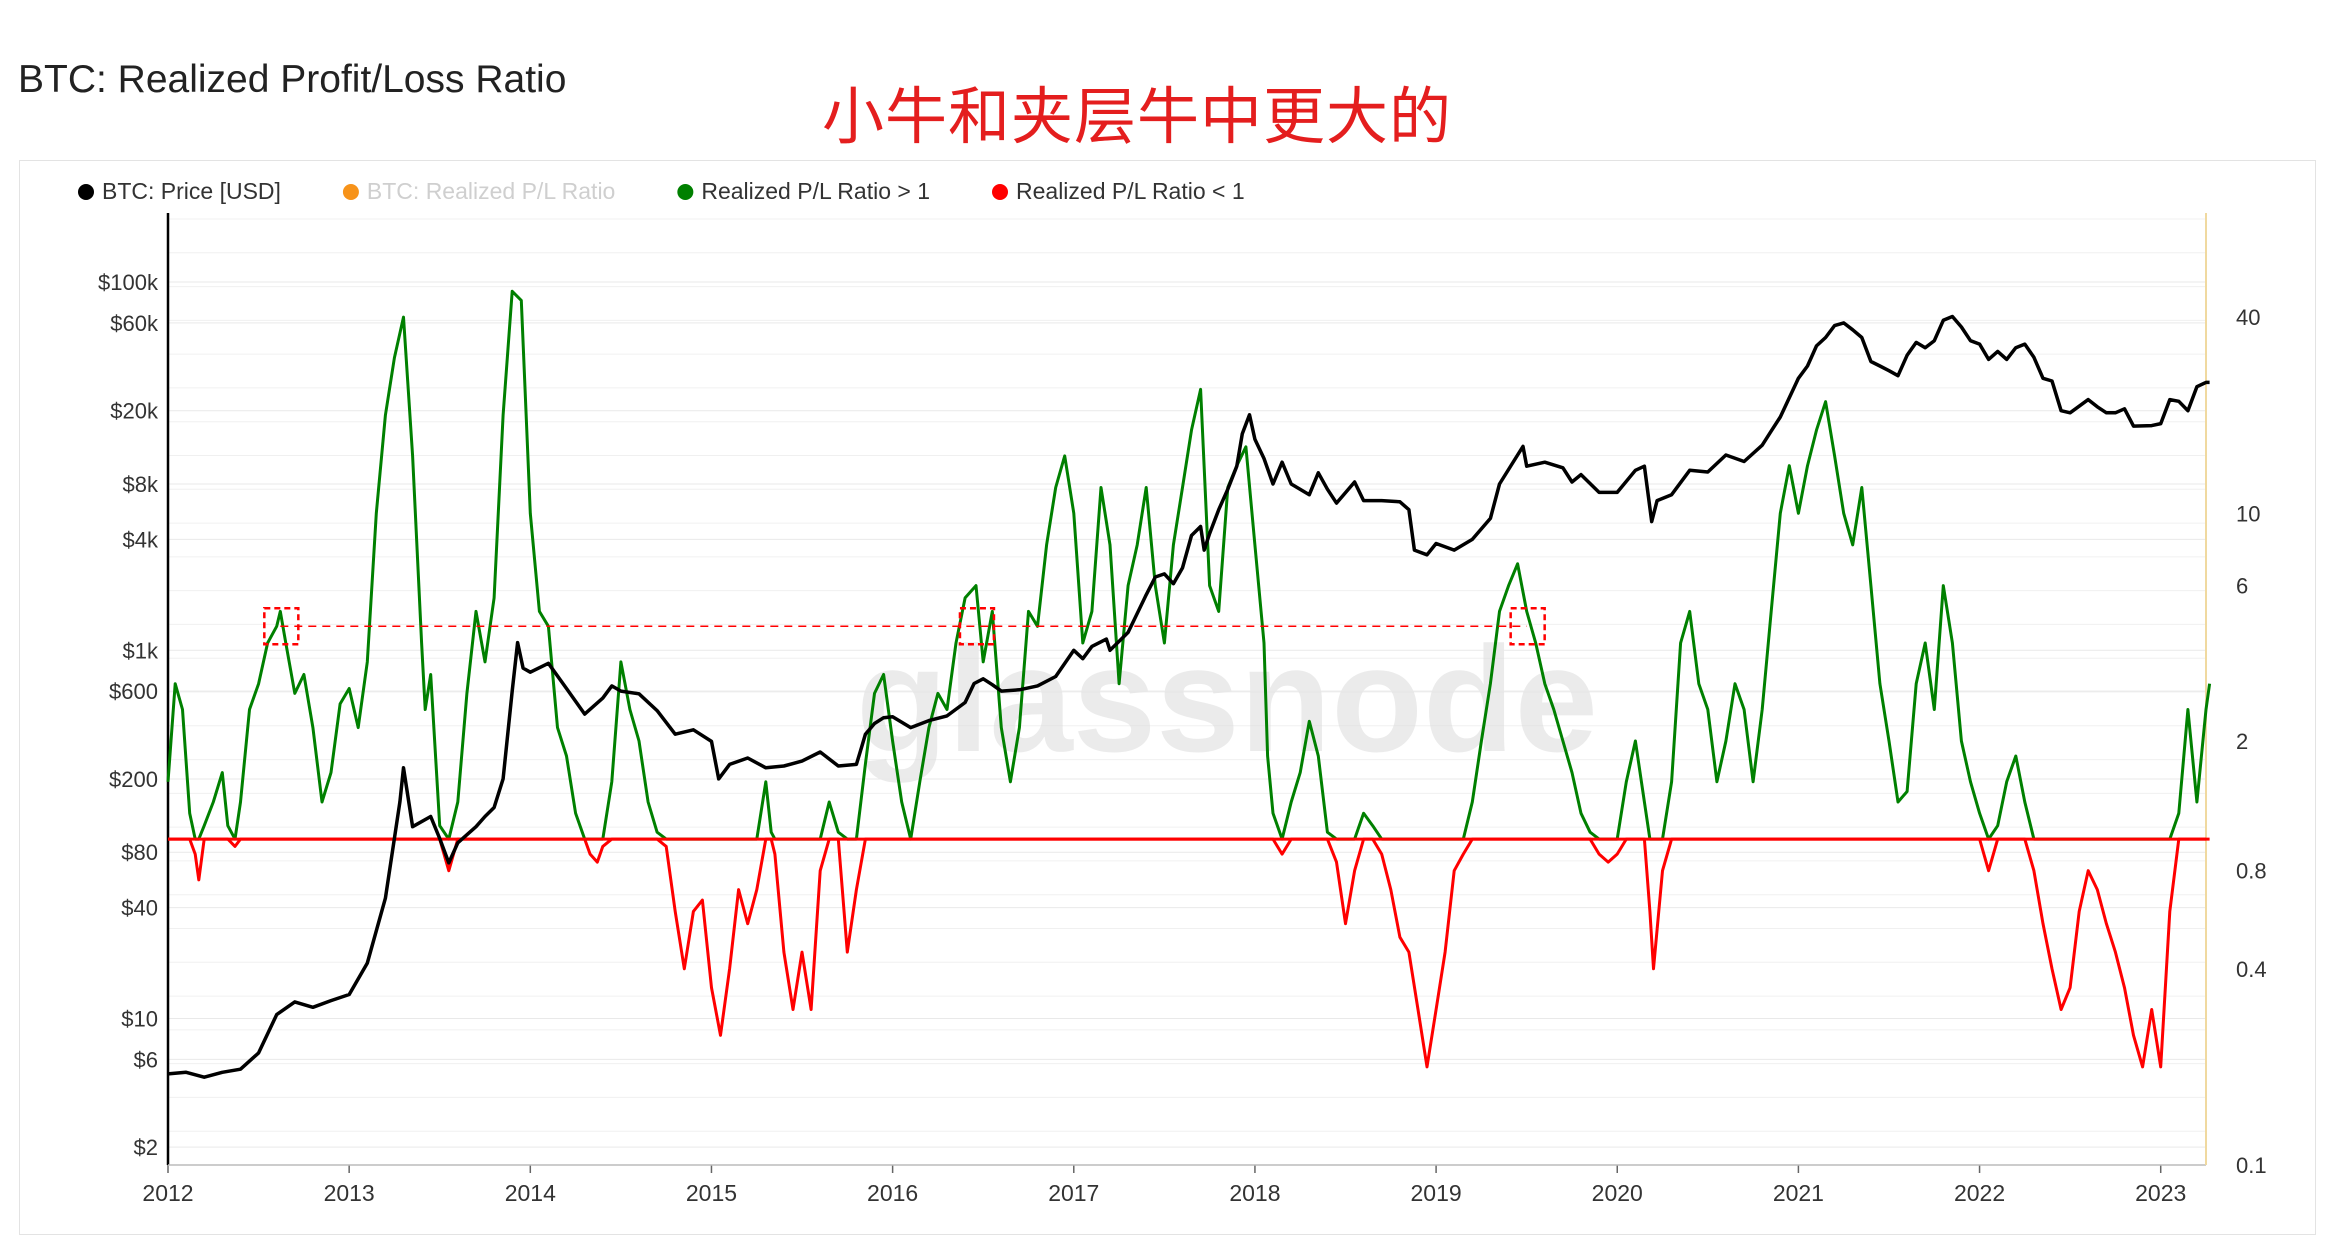  I want to click on legend-label: Realized P/L Ratio < 1, so click(1130, 191).